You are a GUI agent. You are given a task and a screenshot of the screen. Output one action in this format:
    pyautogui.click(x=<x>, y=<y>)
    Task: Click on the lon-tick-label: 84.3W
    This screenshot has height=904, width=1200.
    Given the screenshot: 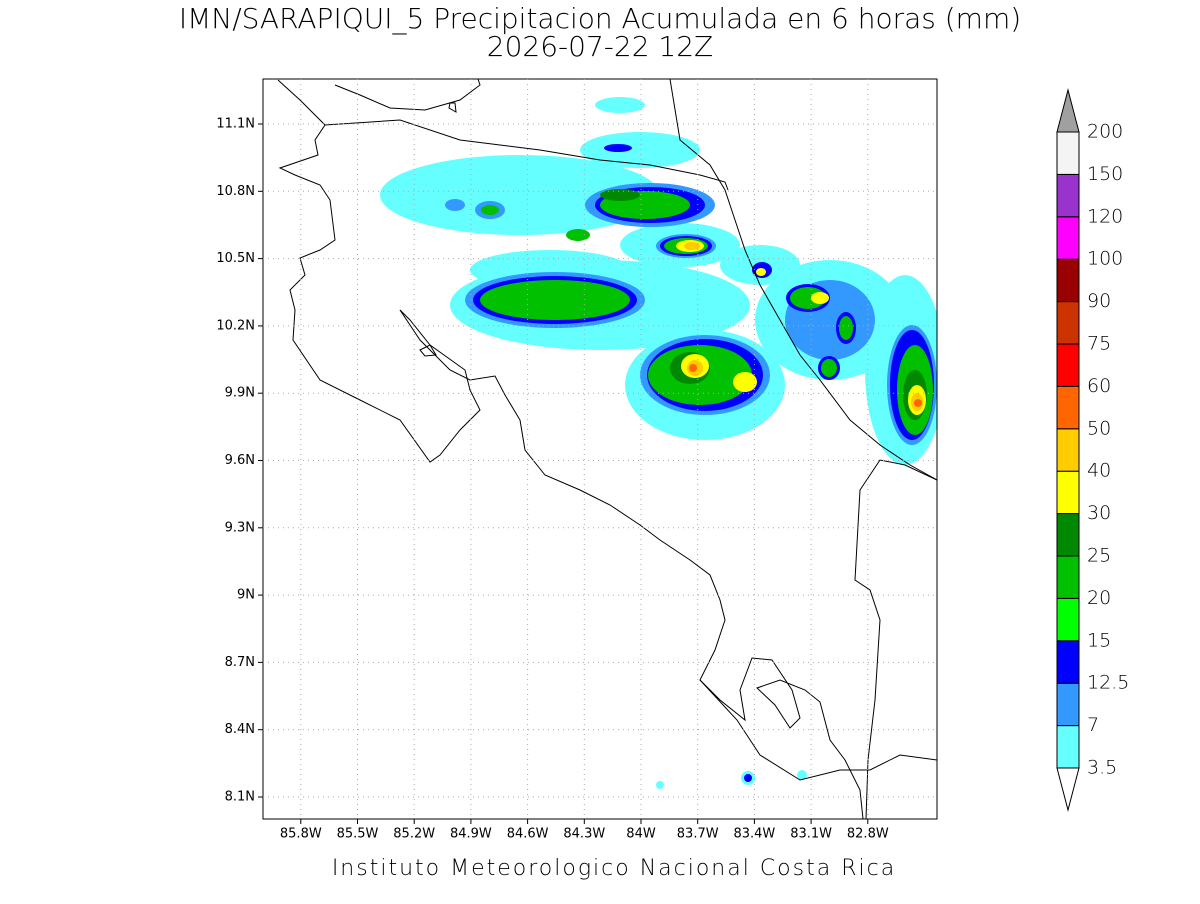 What is the action you would take?
    pyautogui.click(x=584, y=834)
    